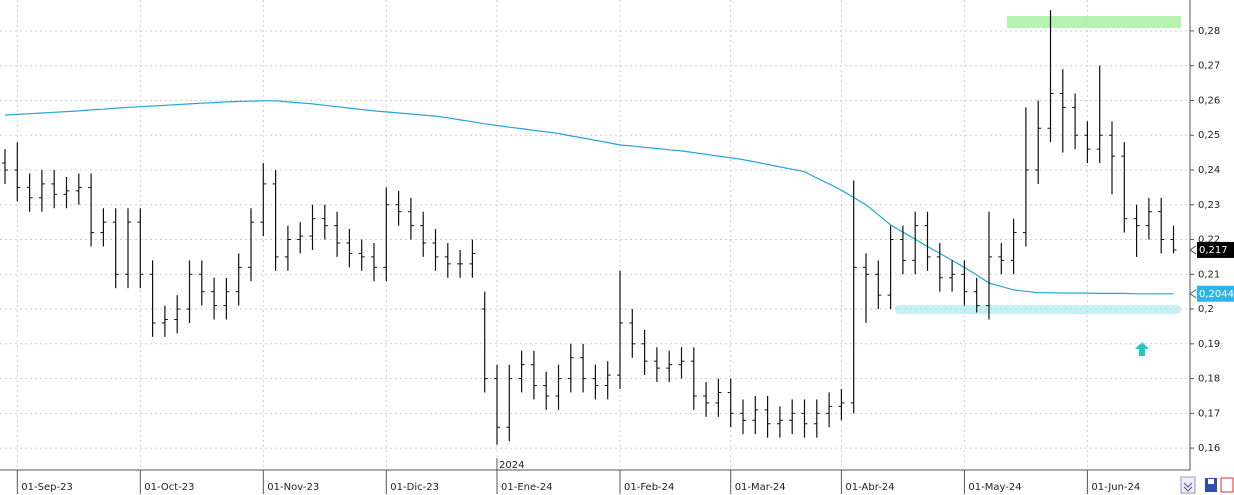 This screenshot has width=1234, height=495. I want to click on year-marker: 2024, so click(511, 465).